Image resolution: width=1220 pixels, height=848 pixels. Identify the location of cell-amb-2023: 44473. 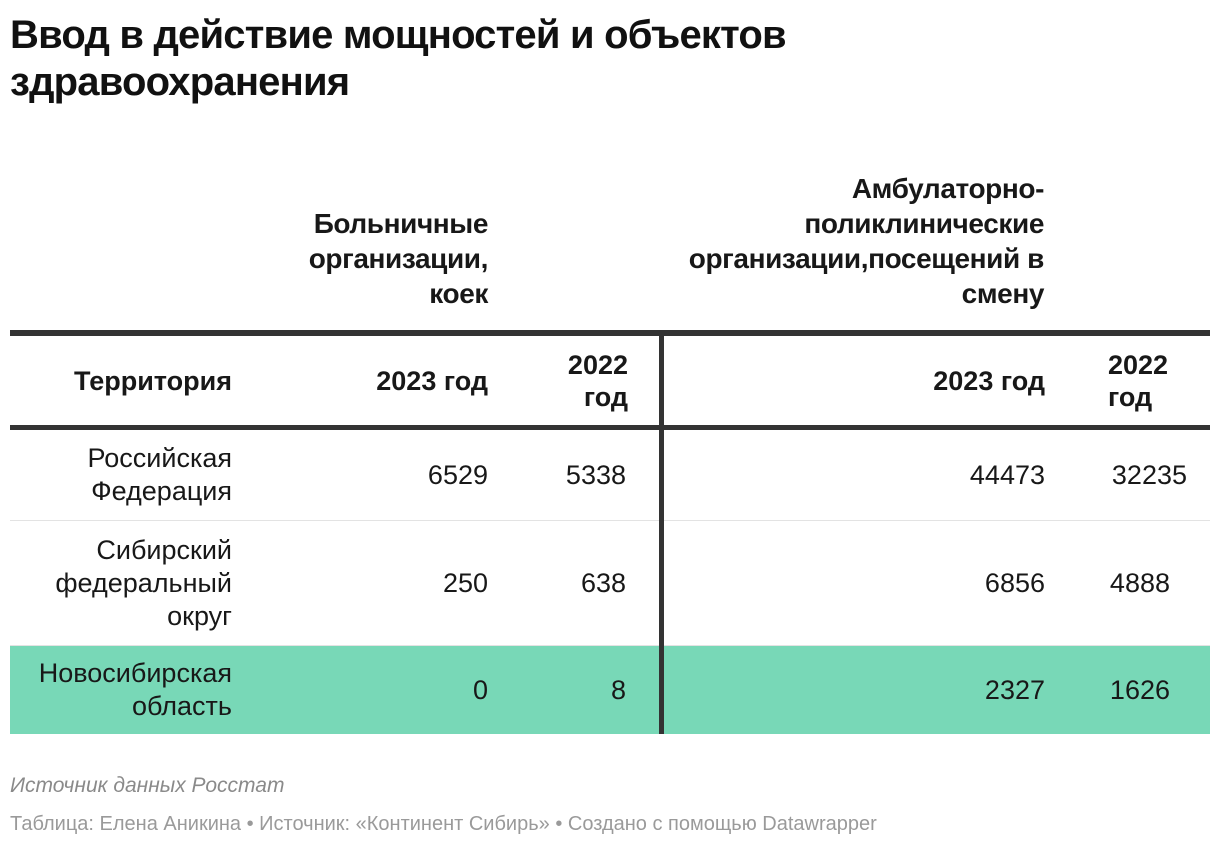
(1007, 474).